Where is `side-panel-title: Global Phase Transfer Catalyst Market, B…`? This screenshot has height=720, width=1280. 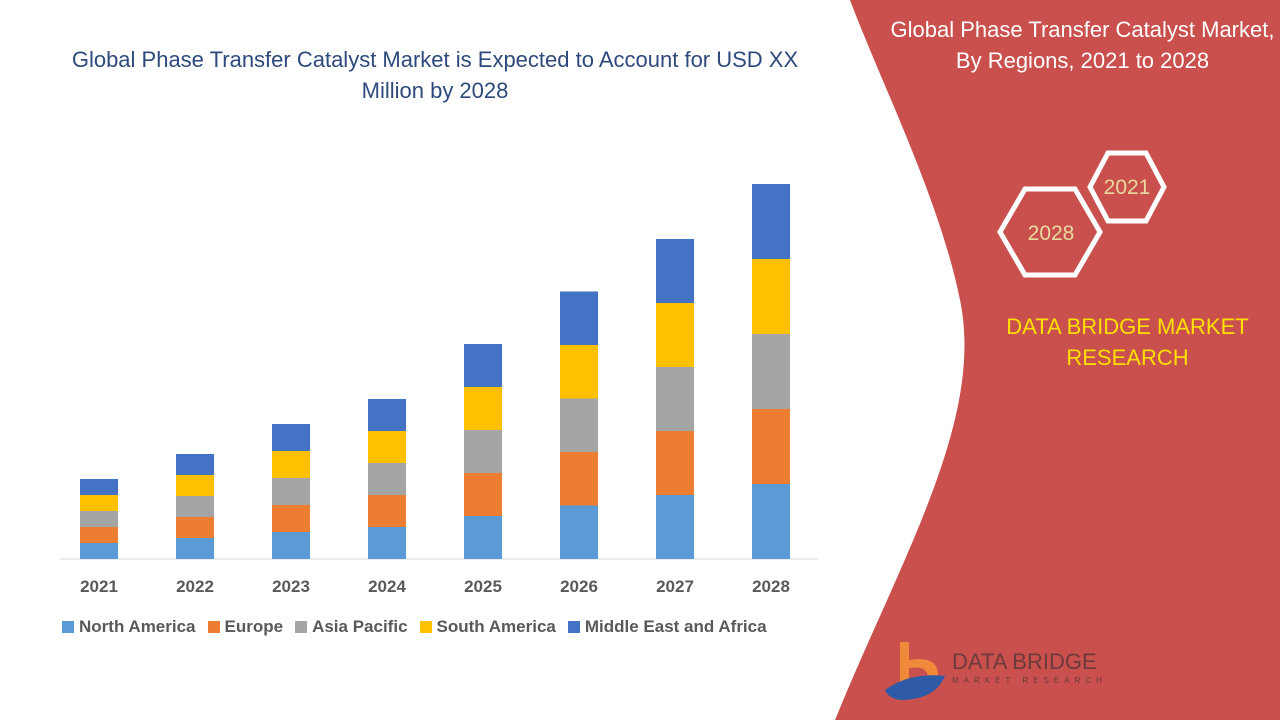 side-panel-title: Global Phase Transfer Catalyst Market, B… is located at coordinates (1082, 45).